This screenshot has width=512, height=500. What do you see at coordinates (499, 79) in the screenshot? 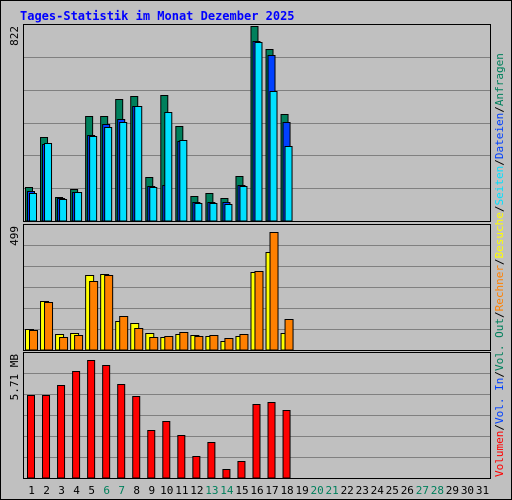
I see `legend-item-anfragen: Anfragen` at bounding box center [499, 79].